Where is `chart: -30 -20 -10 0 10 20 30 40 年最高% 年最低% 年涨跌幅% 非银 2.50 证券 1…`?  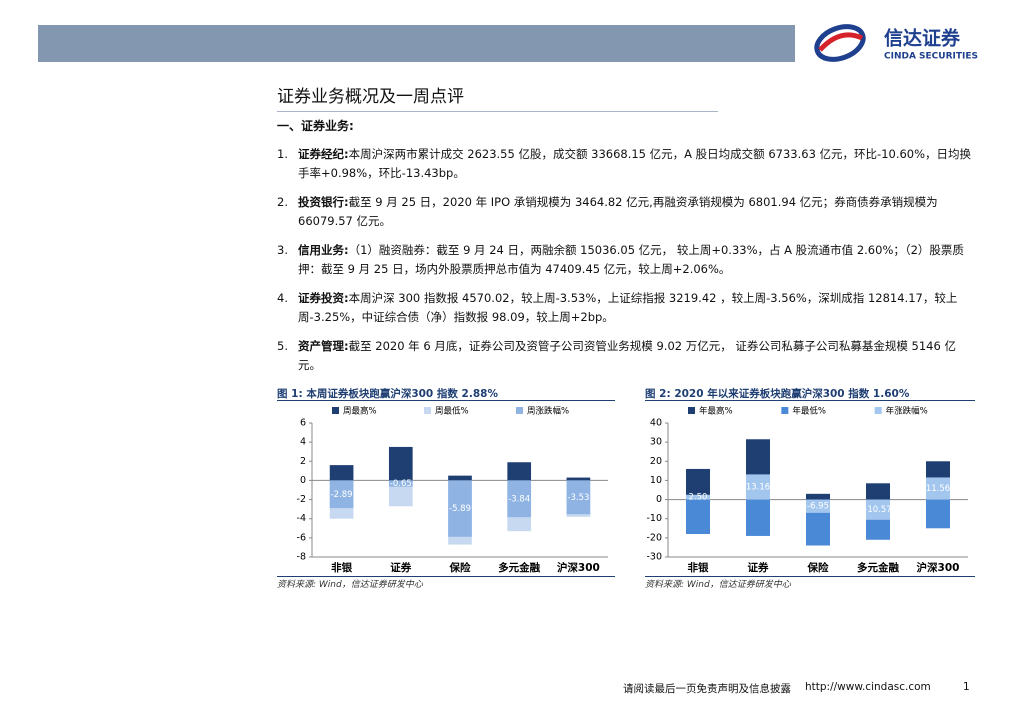 chart: -30 -20 -10 0 10 20 30 40 年最高% 年最低% 年涨跌幅% 非银 2.50 证券 1… is located at coordinates (807, 490).